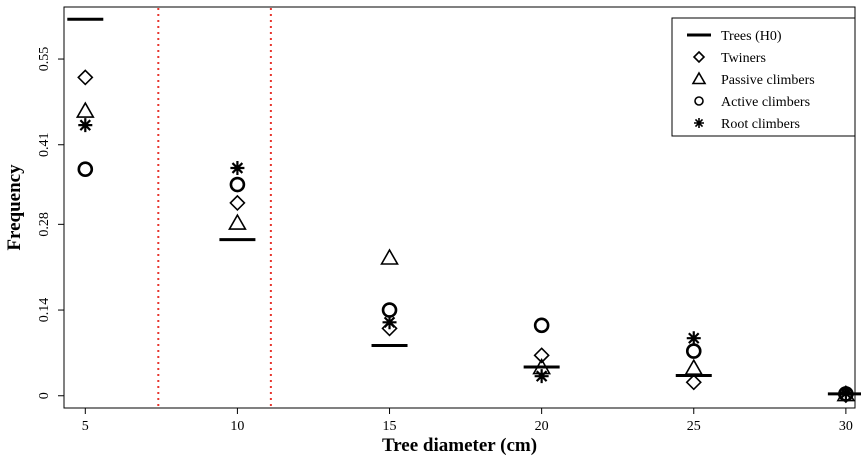 Image resolution: width=861 pixels, height=459 pixels. What do you see at coordinates (14, 207) in the screenshot?
I see `y-axis-title: Frequency` at bounding box center [14, 207].